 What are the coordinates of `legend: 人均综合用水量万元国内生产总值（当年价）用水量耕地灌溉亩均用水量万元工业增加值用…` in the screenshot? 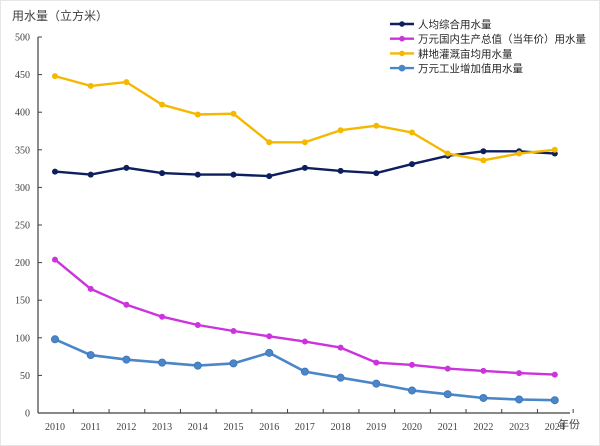 It's located at (488, 46).